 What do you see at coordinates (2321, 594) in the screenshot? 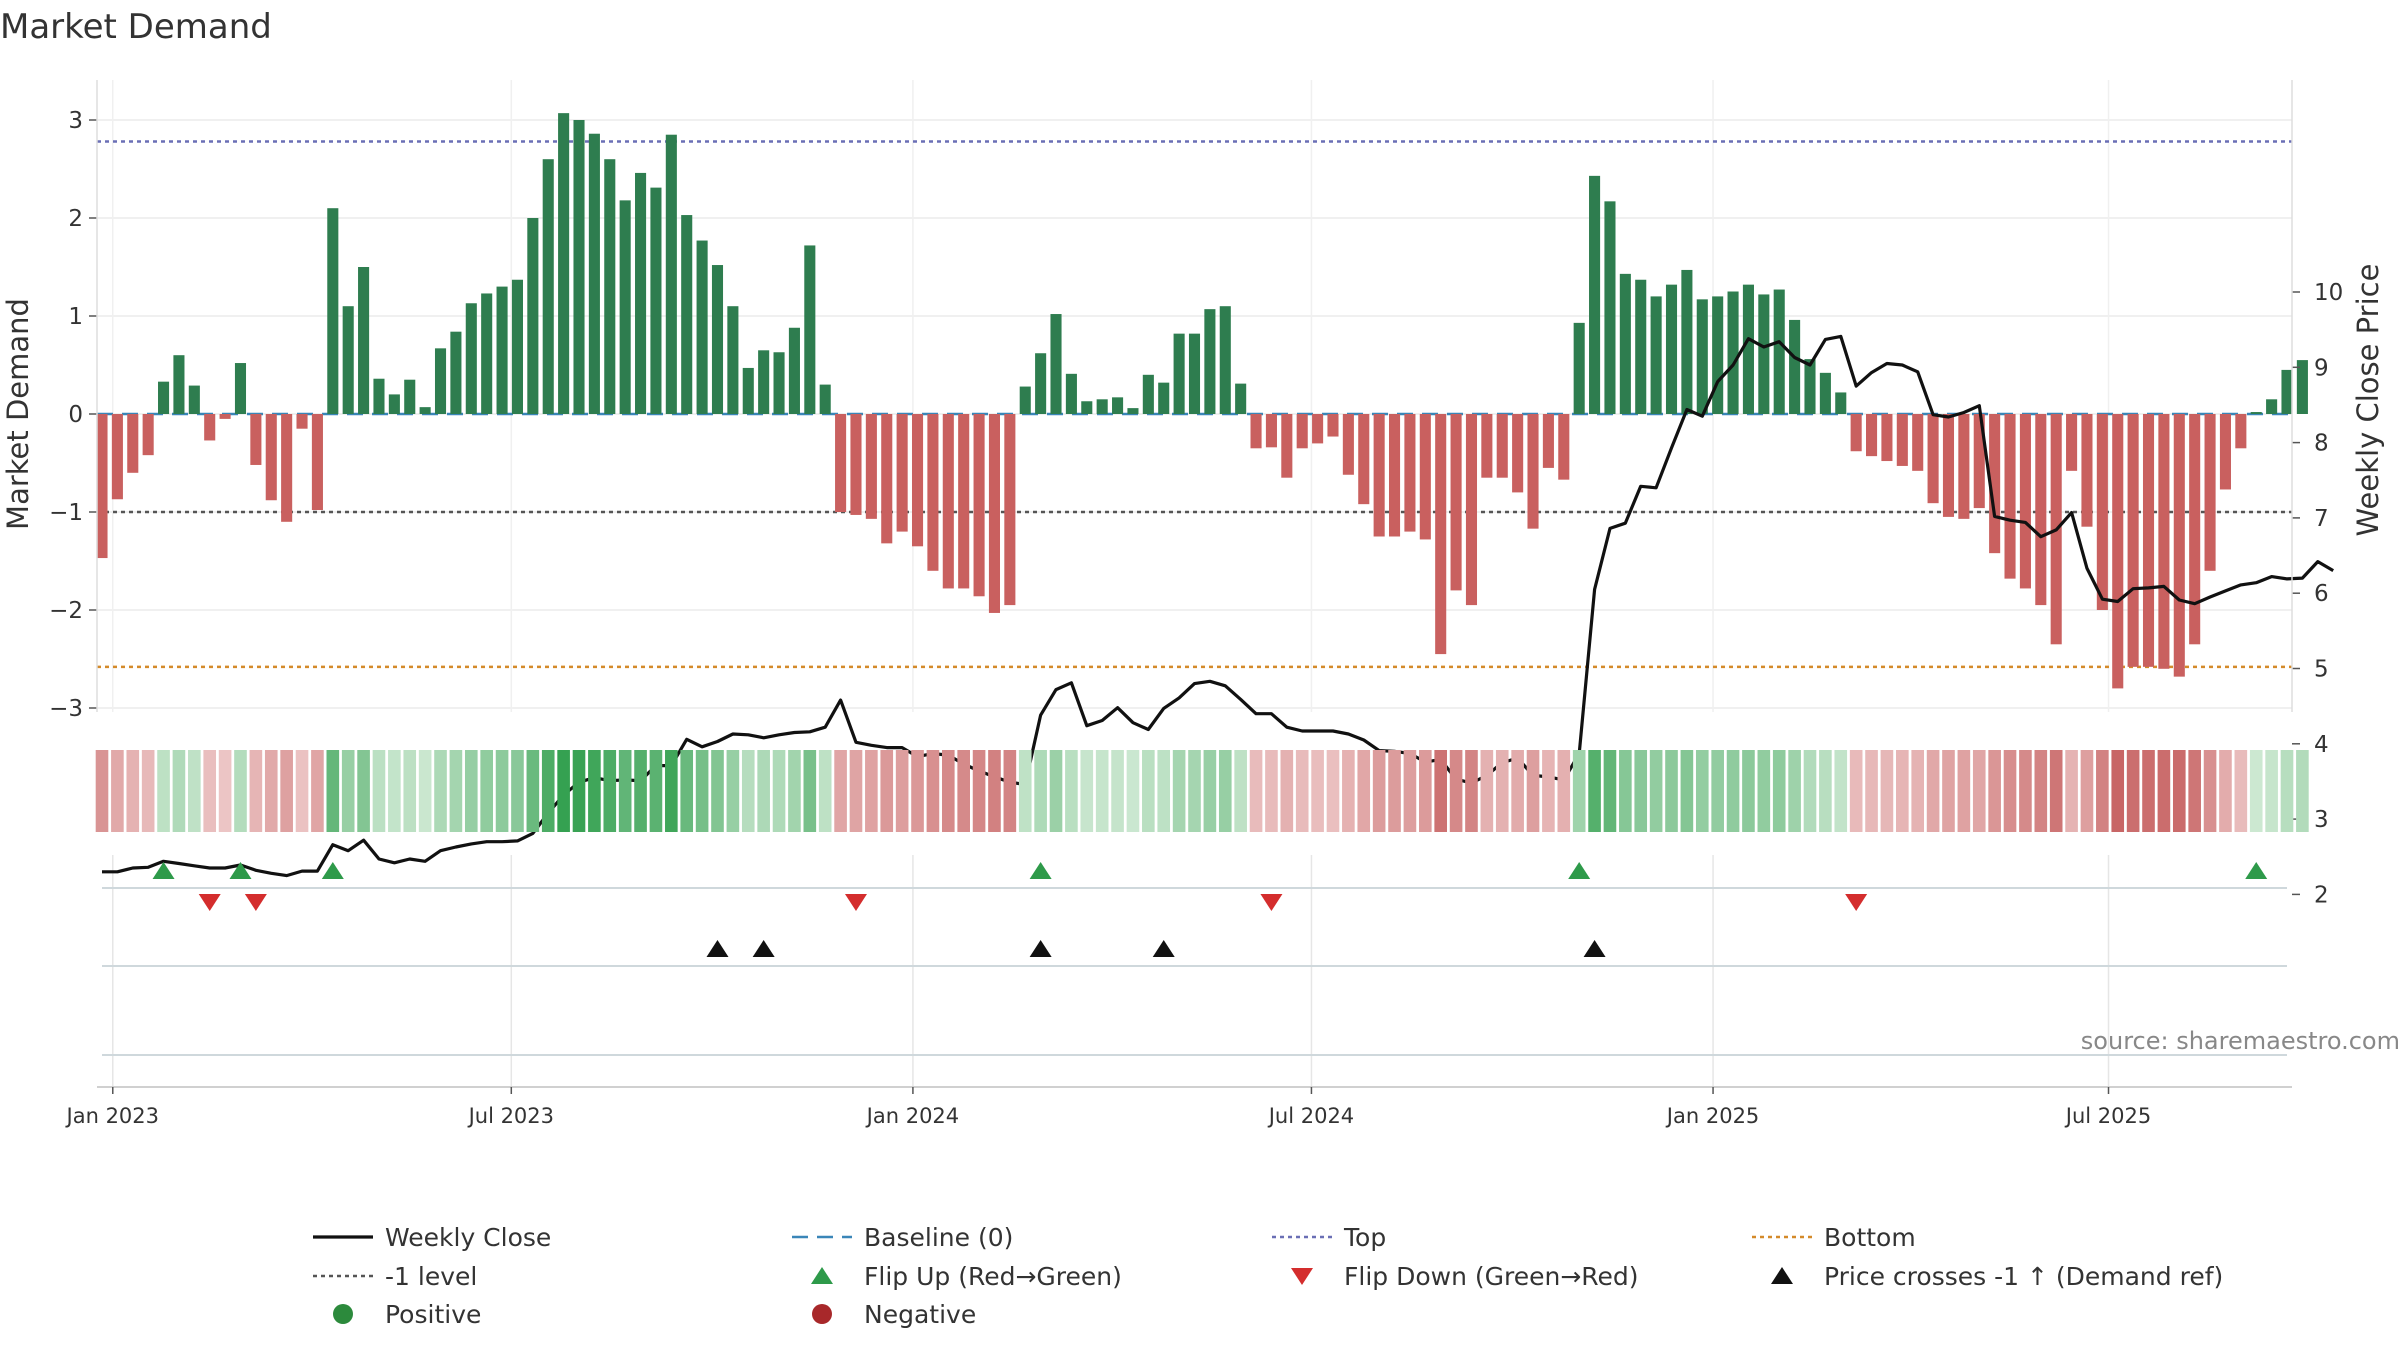
I see `tick-label-right: 6` at bounding box center [2321, 594].